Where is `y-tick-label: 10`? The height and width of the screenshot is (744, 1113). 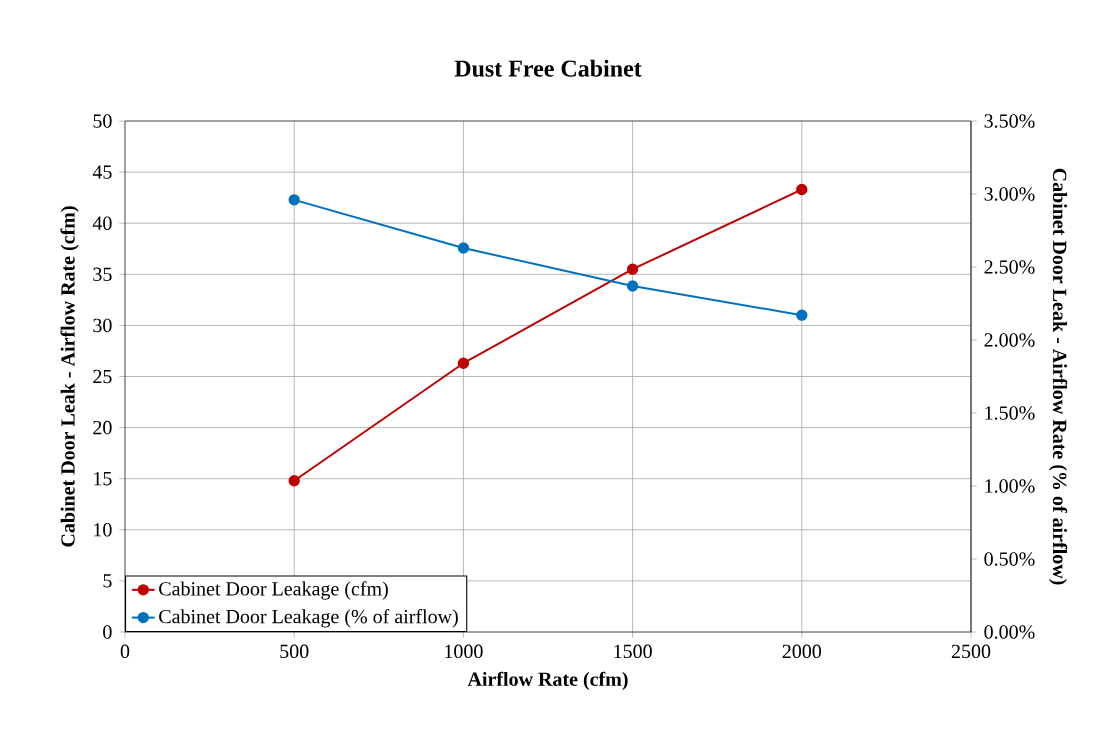 y-tick-label: 10 is located at coordinates (103, 530).